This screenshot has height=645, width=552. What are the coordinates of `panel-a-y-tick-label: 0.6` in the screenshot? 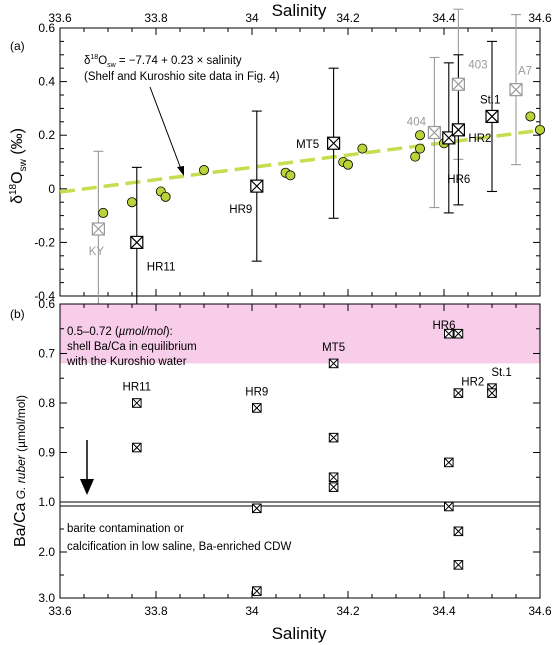 It's located at (46, 28).